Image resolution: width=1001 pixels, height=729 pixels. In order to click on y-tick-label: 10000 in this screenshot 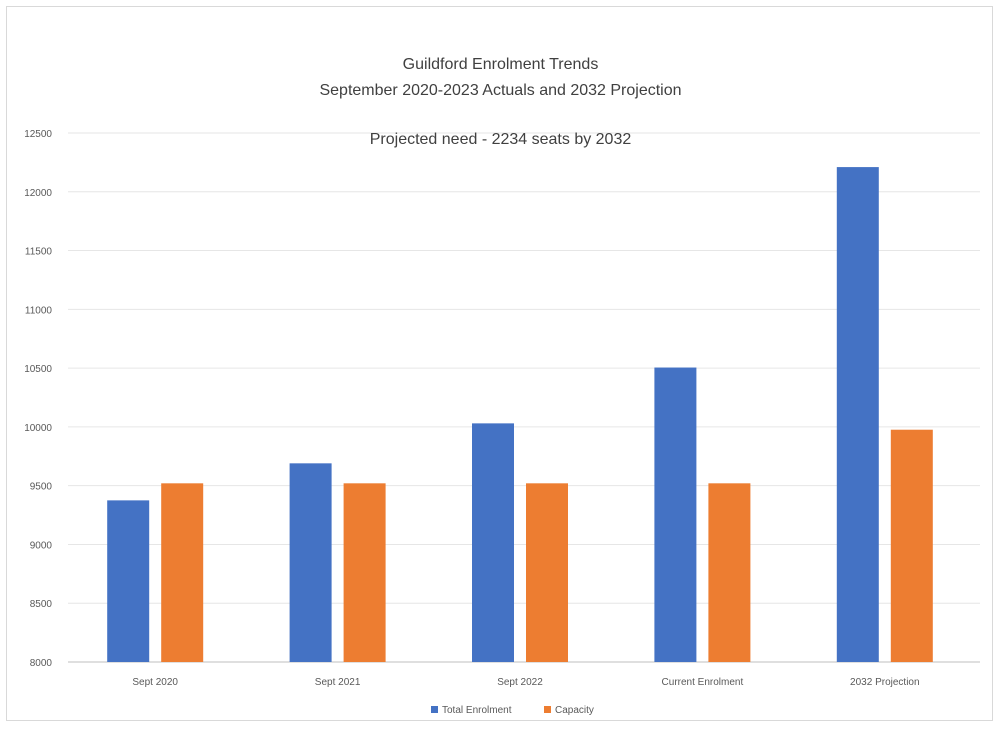, I will do `click(38, 428)`.